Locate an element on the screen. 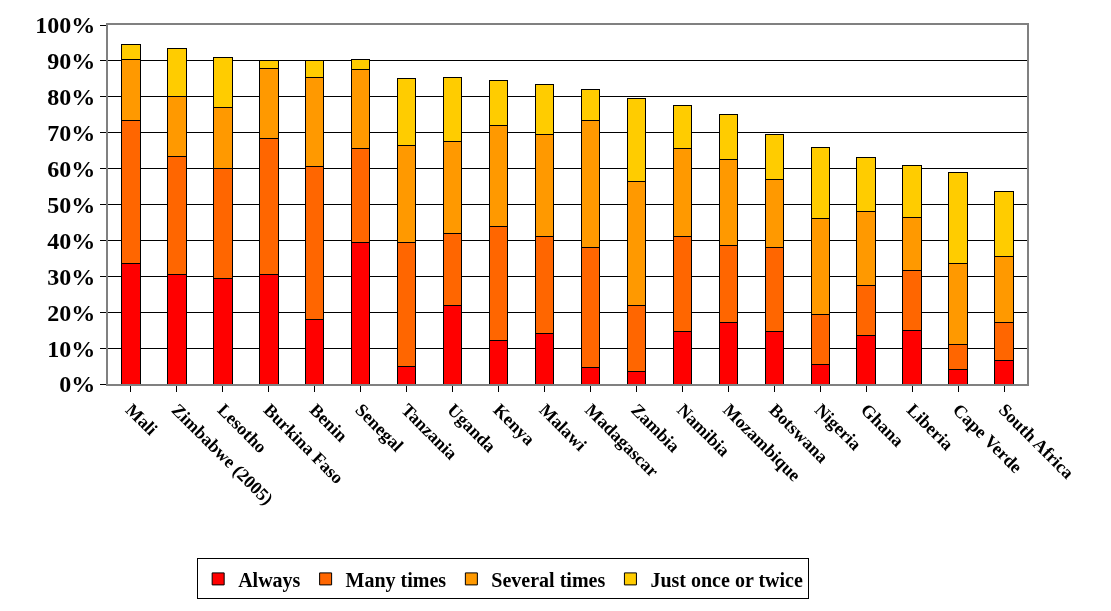 This screenshot has width=1111, height=611. y-tick-label: 60% is located at coordinates (71, 169).